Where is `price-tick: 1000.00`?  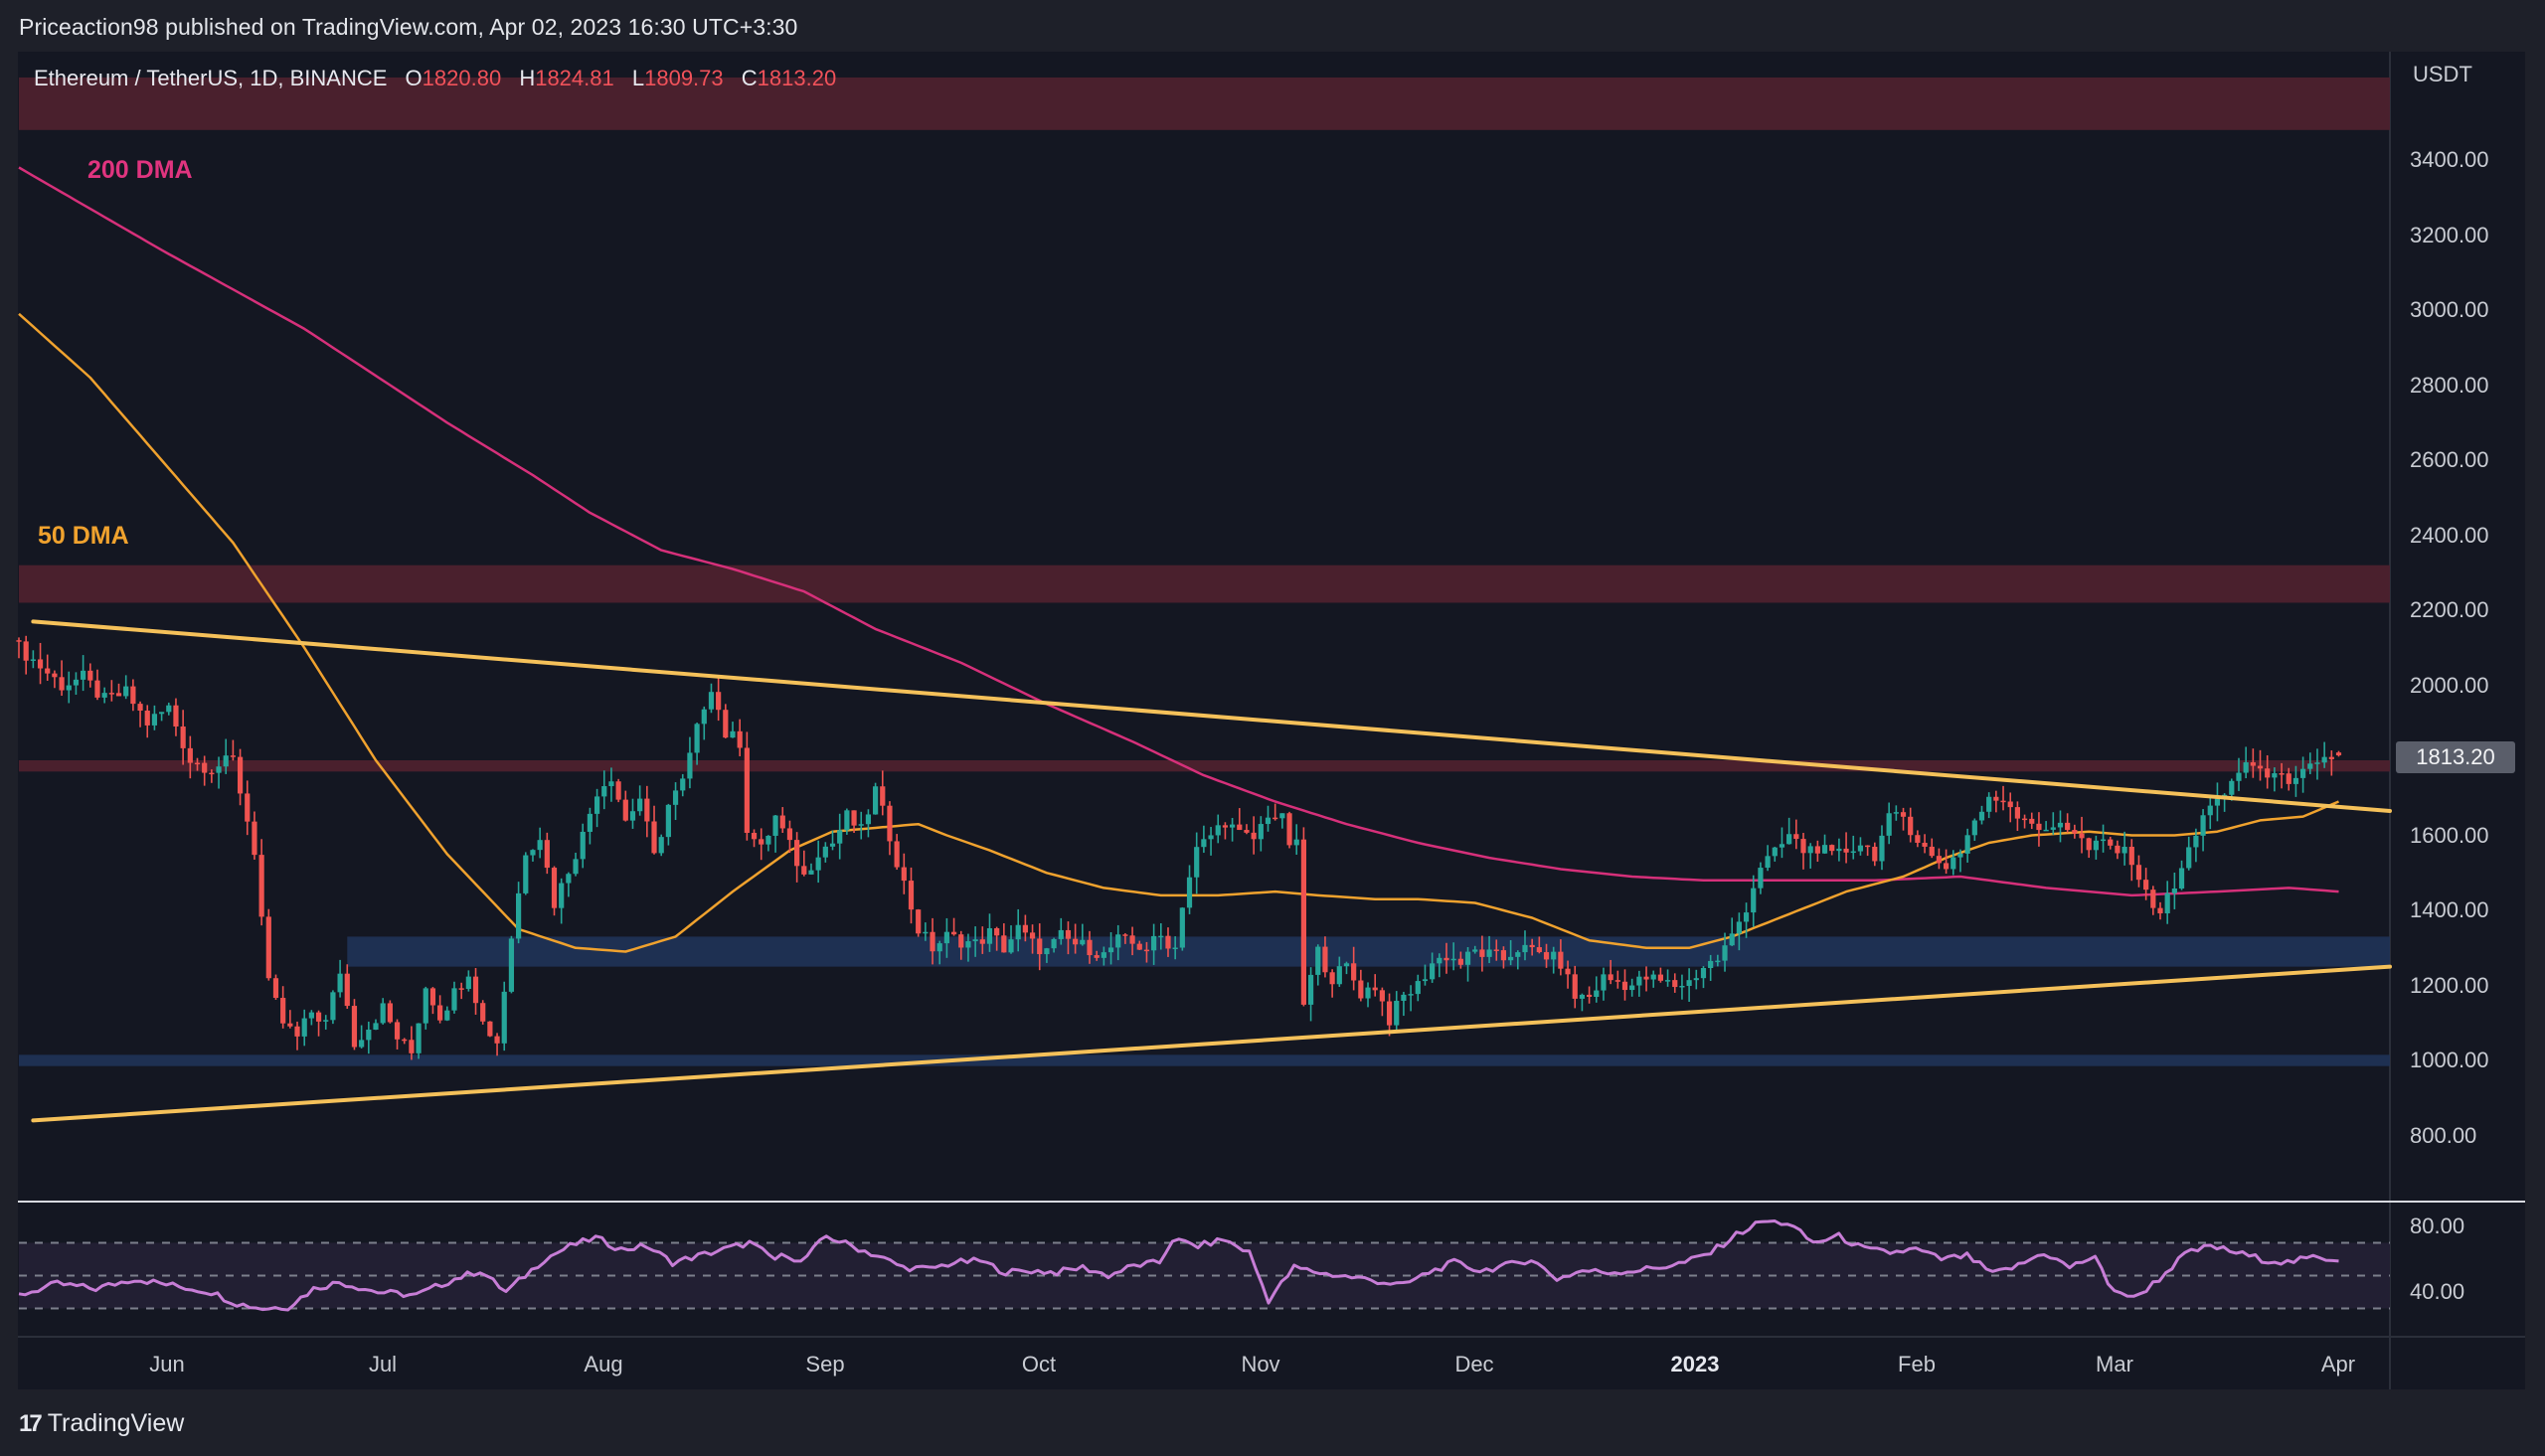 price-tick: 1000.00 is located at coordinates (2449, 1060).